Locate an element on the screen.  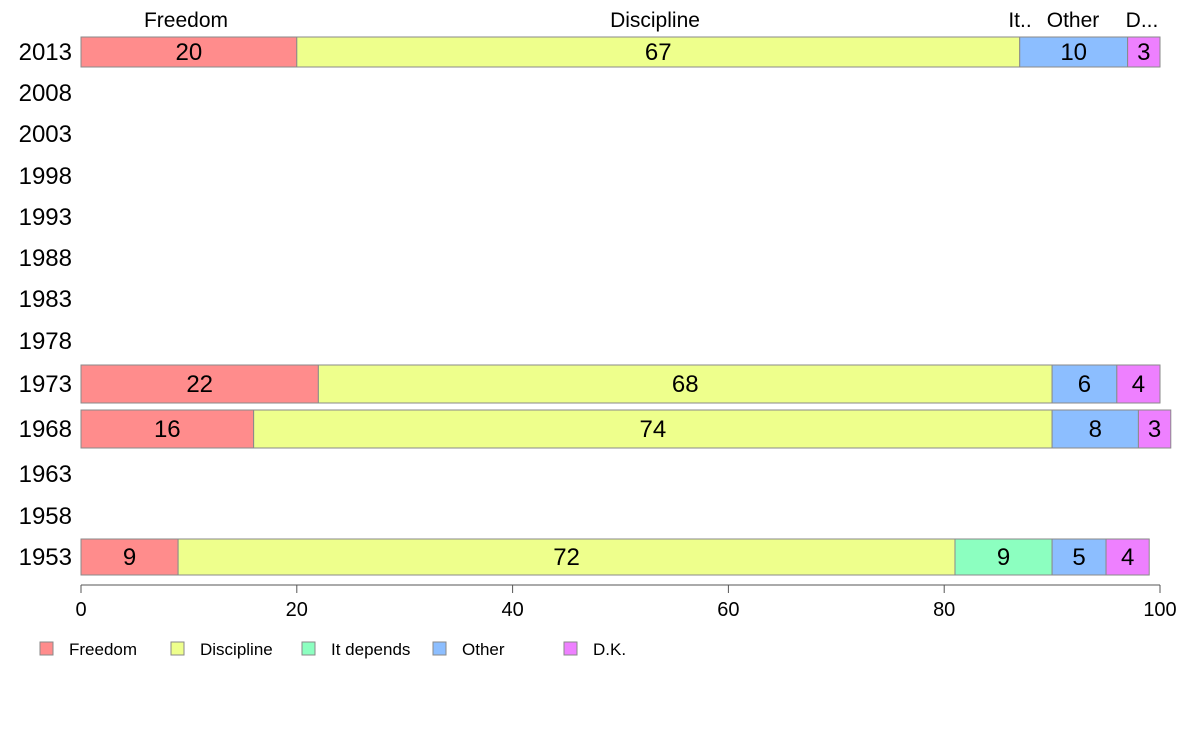
data-label-1968-discipline: 74 is located at coordinates (653, 429).